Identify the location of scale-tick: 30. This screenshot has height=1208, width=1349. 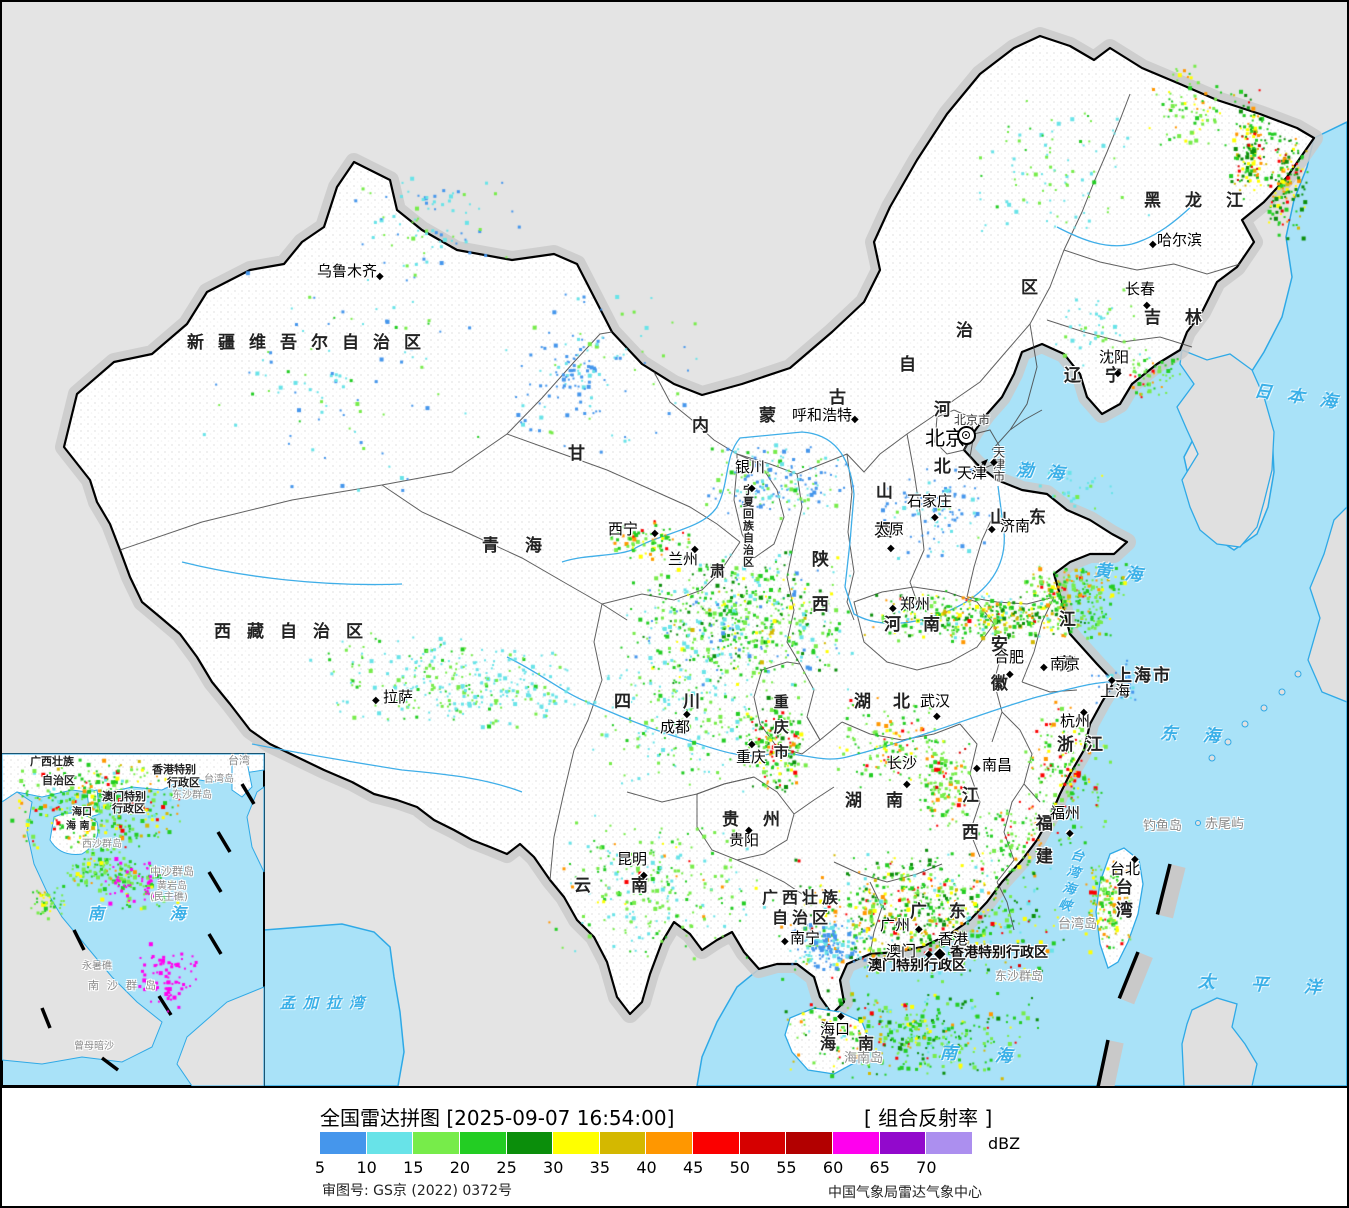
(553, 1167).